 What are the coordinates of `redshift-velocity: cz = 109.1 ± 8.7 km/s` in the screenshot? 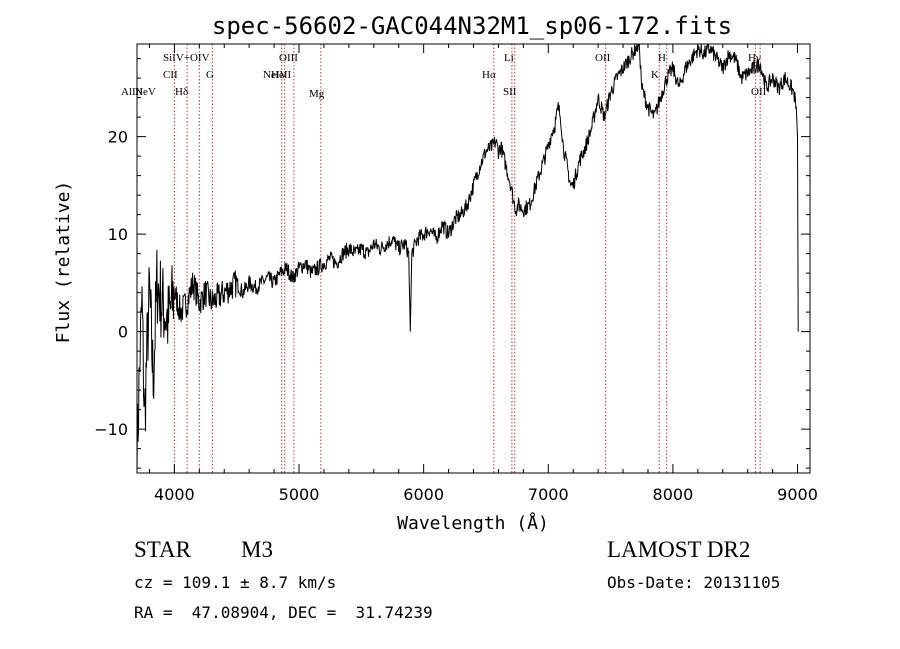 It's located at (235, 582).